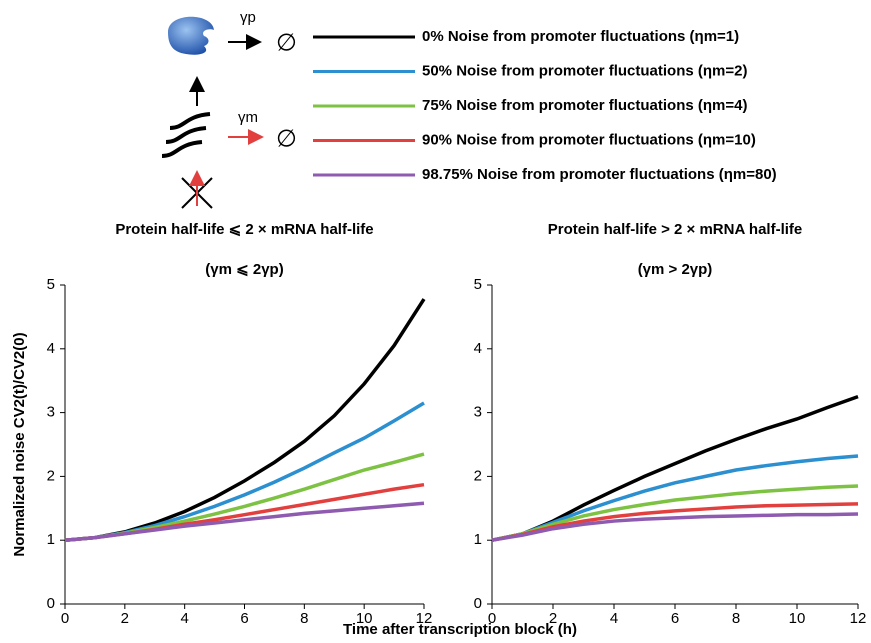 The width and height of the screenshot is (871, 643). I want to click on chart-subtitle: (γm ⩽ 2γp), so click(244, 269).